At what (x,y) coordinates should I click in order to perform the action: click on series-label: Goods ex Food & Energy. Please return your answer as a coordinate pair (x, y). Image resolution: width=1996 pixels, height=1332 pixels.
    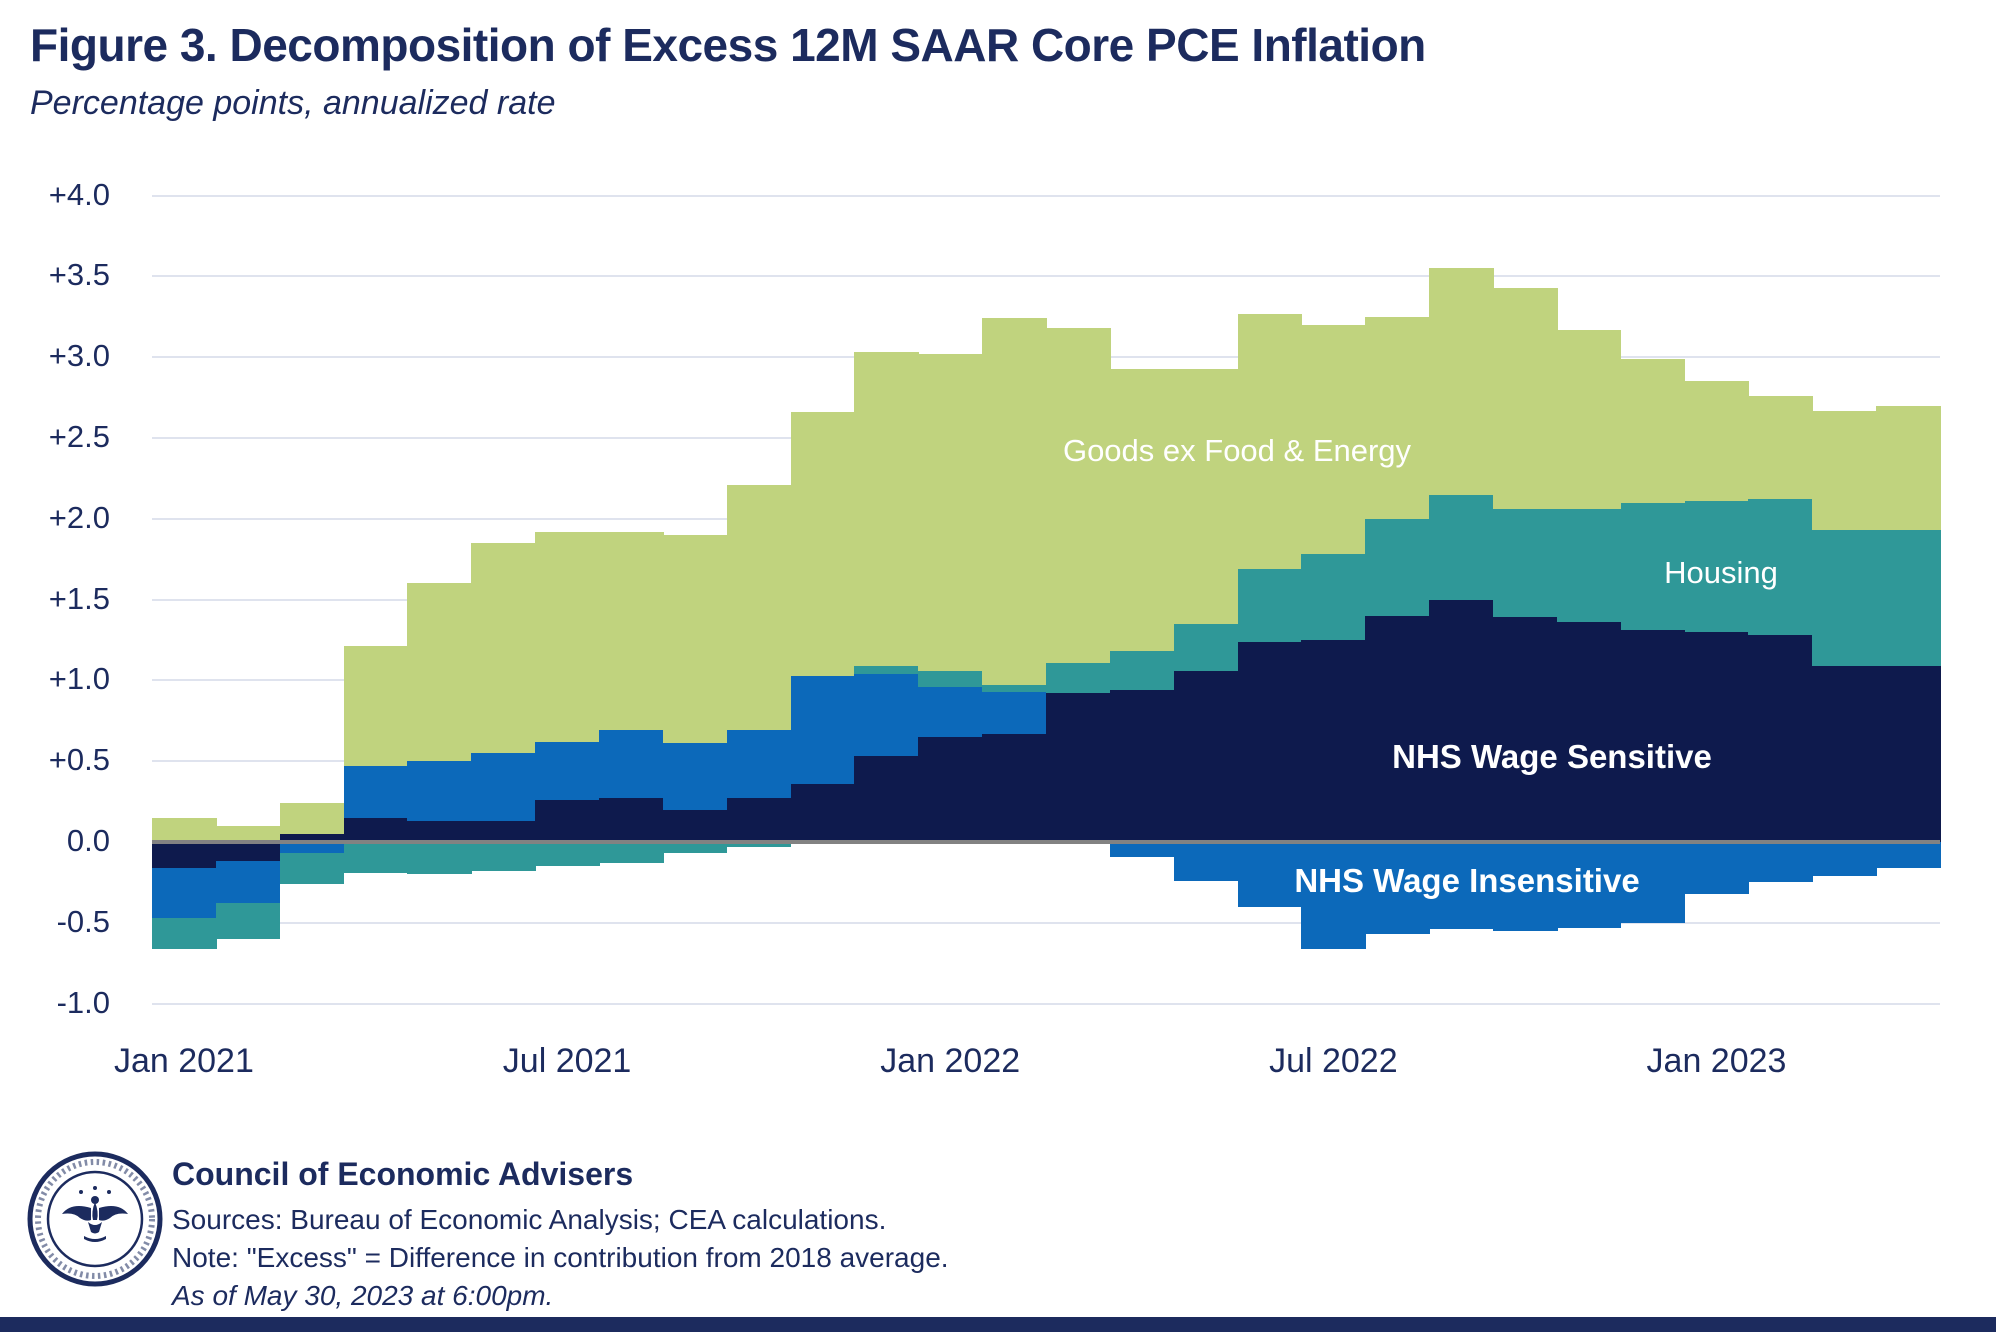
    Looking at the image, I should click on (1237, 450).